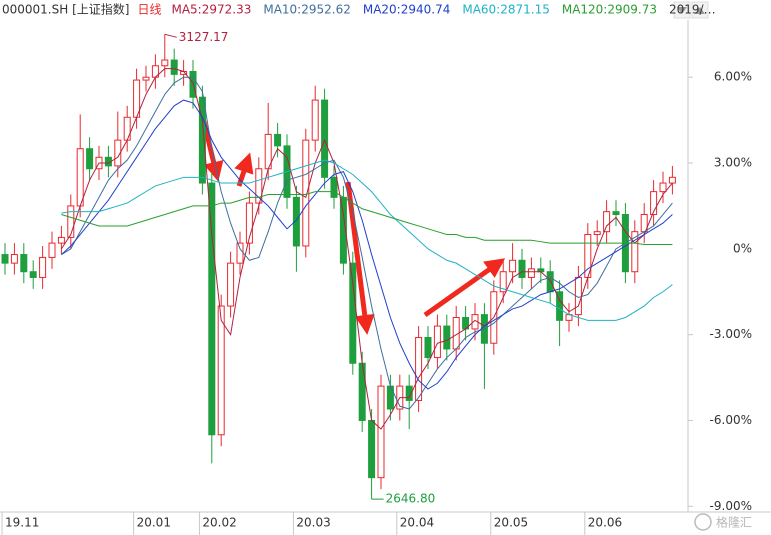  What do you see at coordinates (731, 506) in the screenshot?
I see `y-tick-label: -9.00%` at bounding box center [731, 506].